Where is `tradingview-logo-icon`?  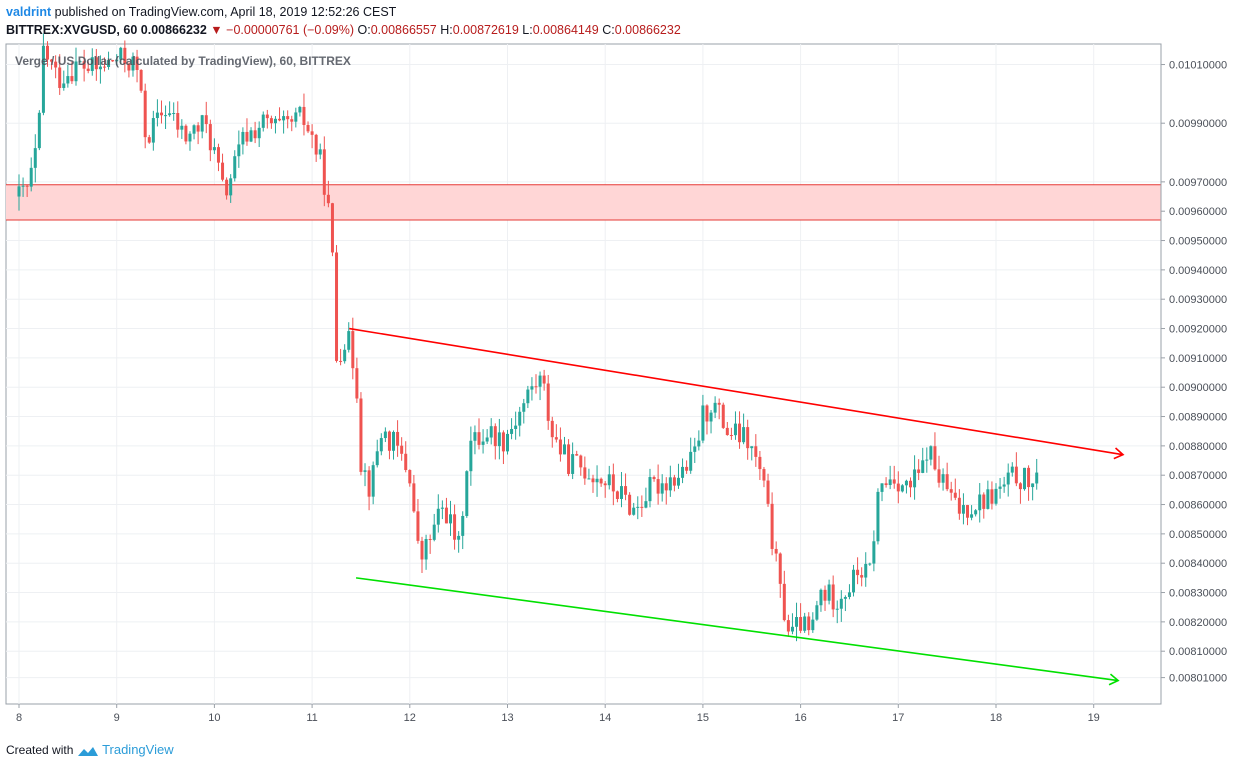 tradingview-logo-icon is located at coordinates (87, 751).